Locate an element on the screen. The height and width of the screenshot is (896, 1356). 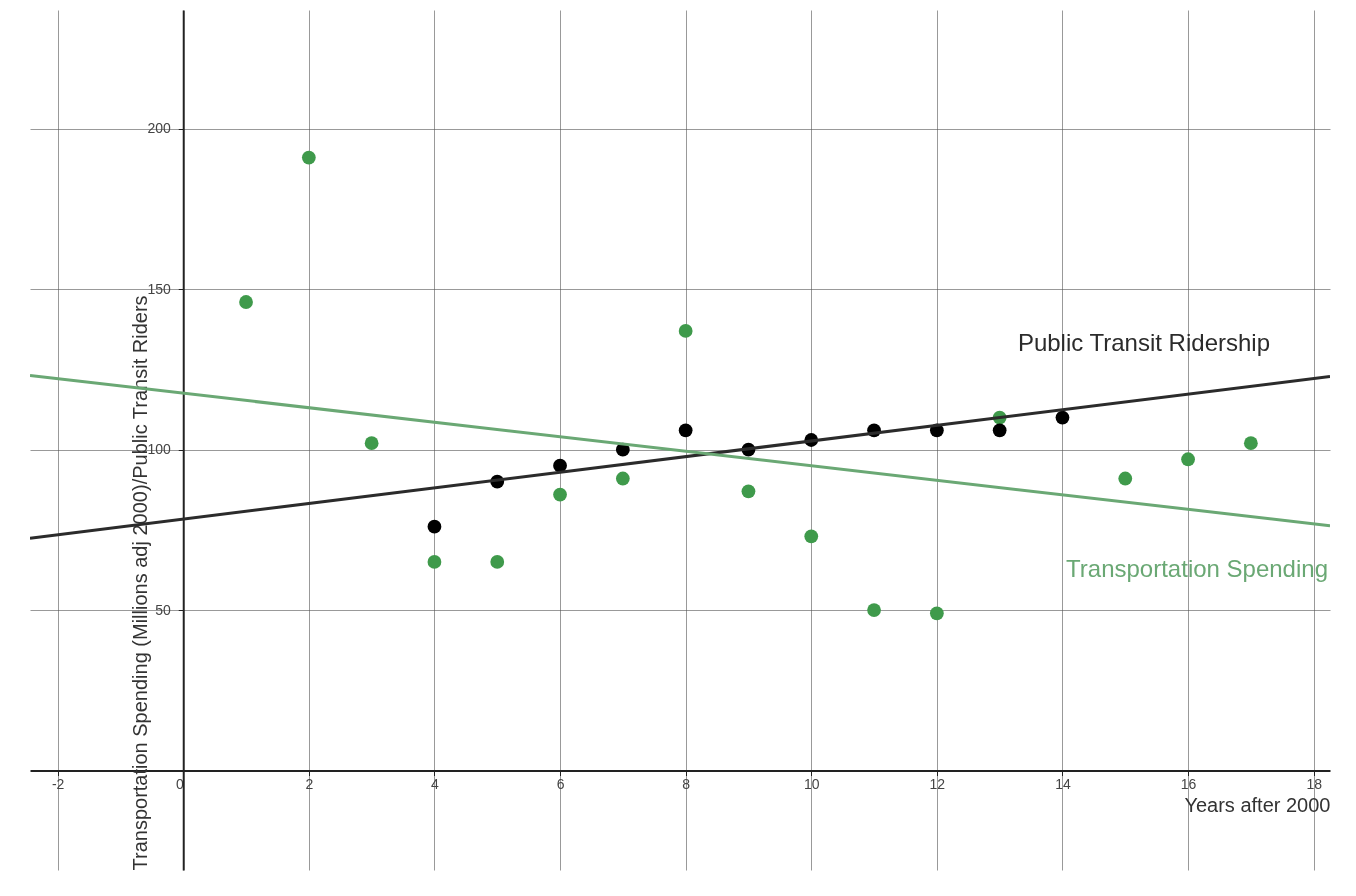
x-tick-label: 16 is located at coordinates (1188, 784).